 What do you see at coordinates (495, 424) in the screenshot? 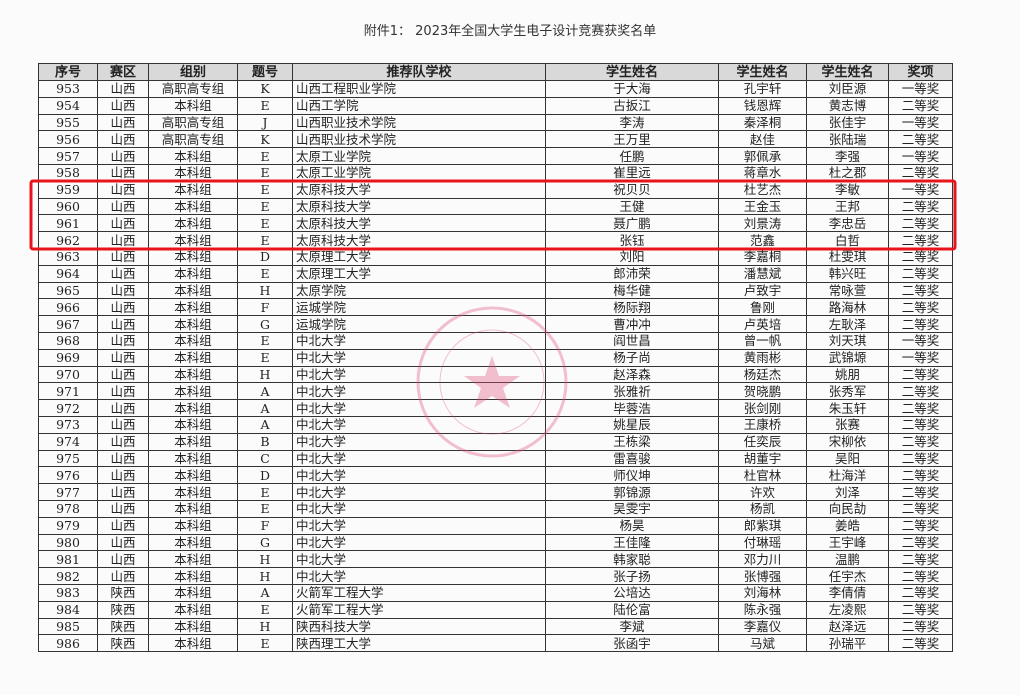
I see `table-row: 973 山西 本科组 A 中北大学 姚星辰 王康桥 张赛 二等奖` at bounding box center [495, 424].